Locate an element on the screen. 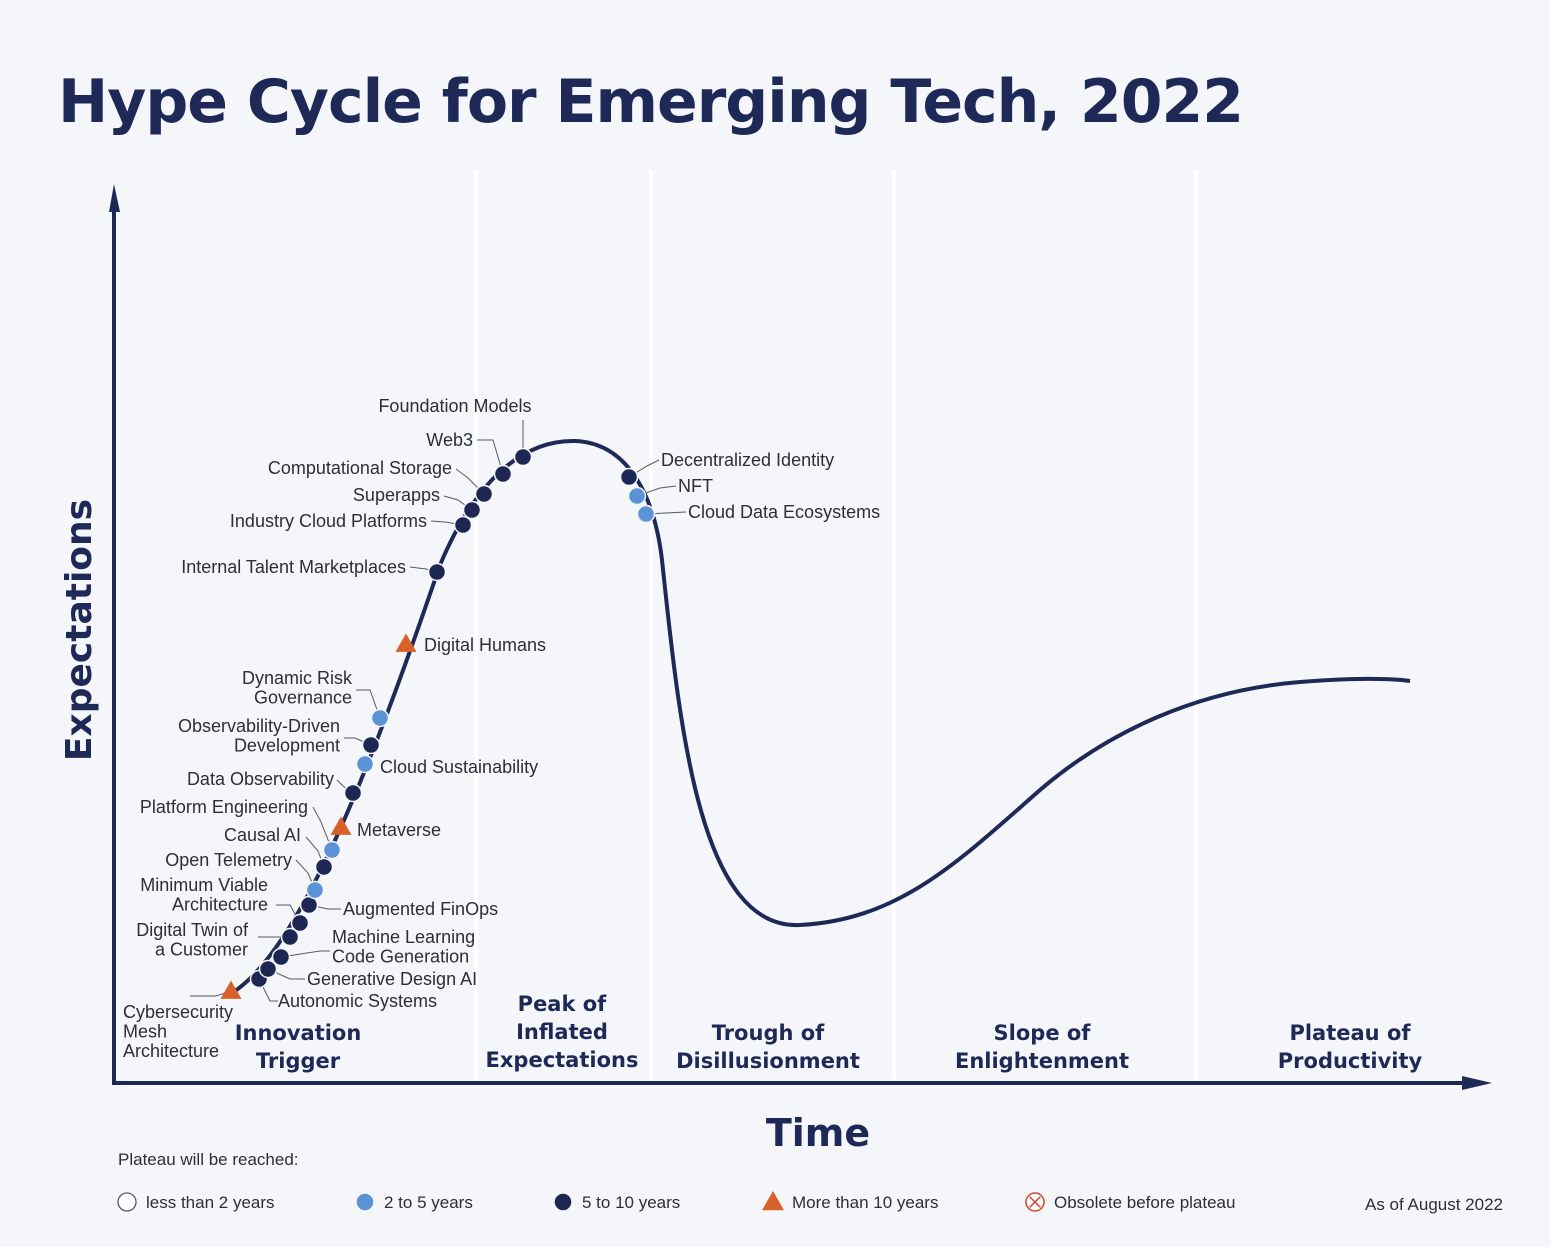 This screenshot has height=1247, width=1550. label-causal-ai: Causal AI is located at coordinates (262, 835).